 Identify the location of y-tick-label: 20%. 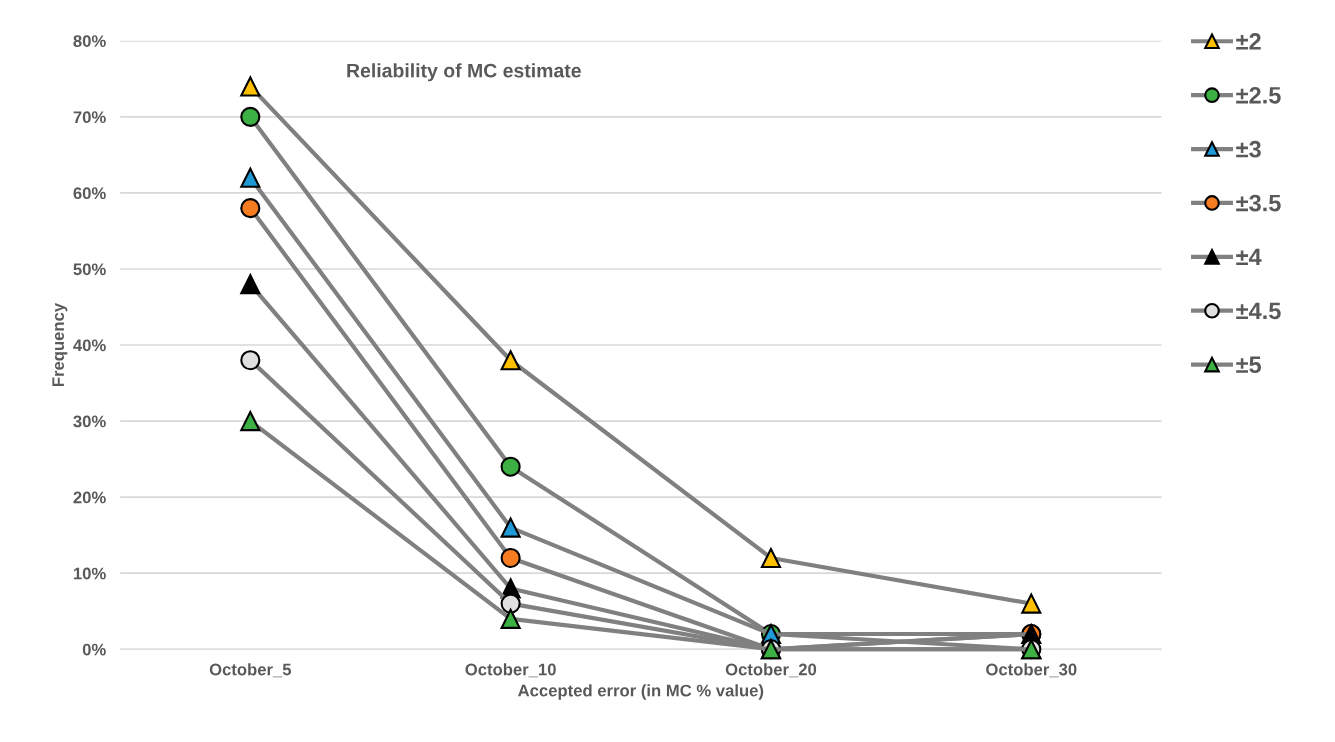
(89, 497).